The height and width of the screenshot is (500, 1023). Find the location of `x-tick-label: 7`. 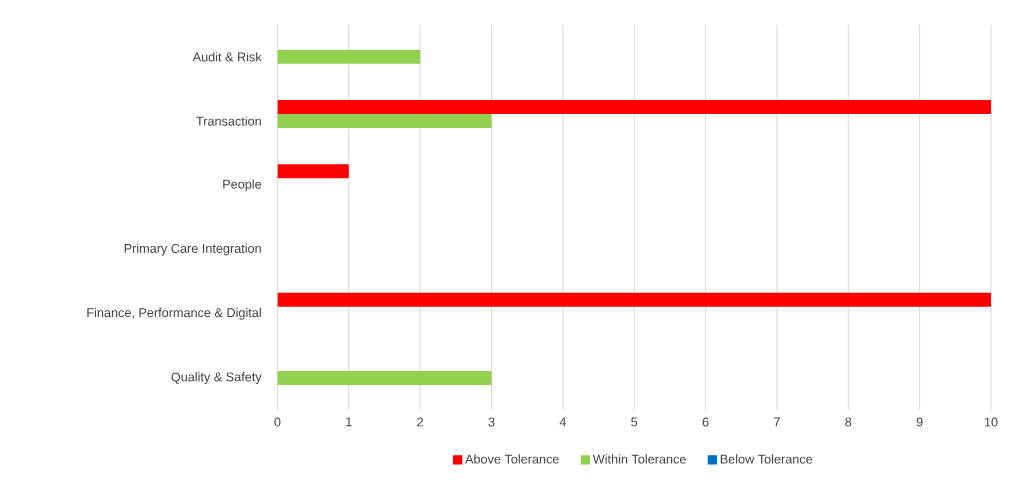

x-tick-label: 7 is located at coordinates (777, 422).